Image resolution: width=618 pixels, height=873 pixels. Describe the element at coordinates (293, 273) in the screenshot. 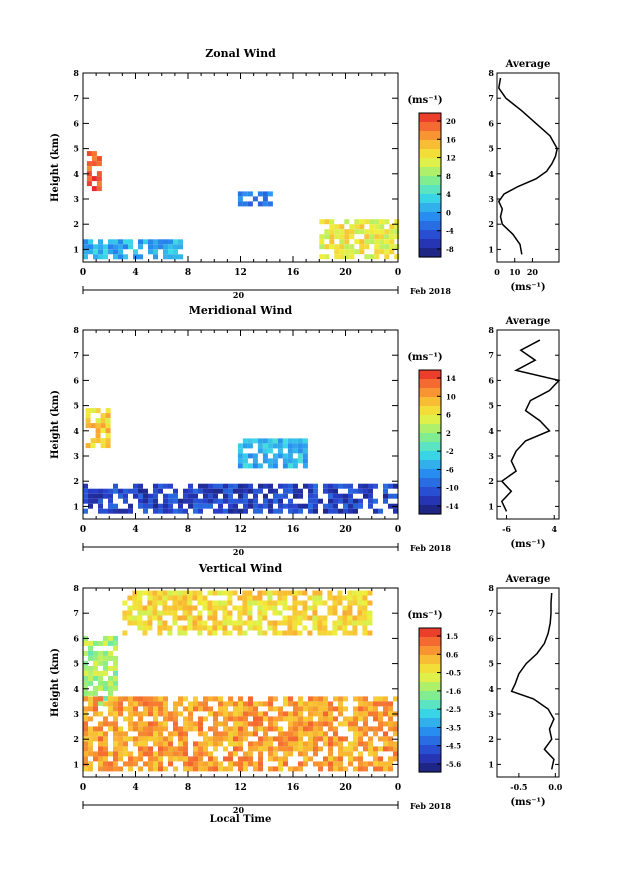

I see `x-tick-label: 16` at that location.